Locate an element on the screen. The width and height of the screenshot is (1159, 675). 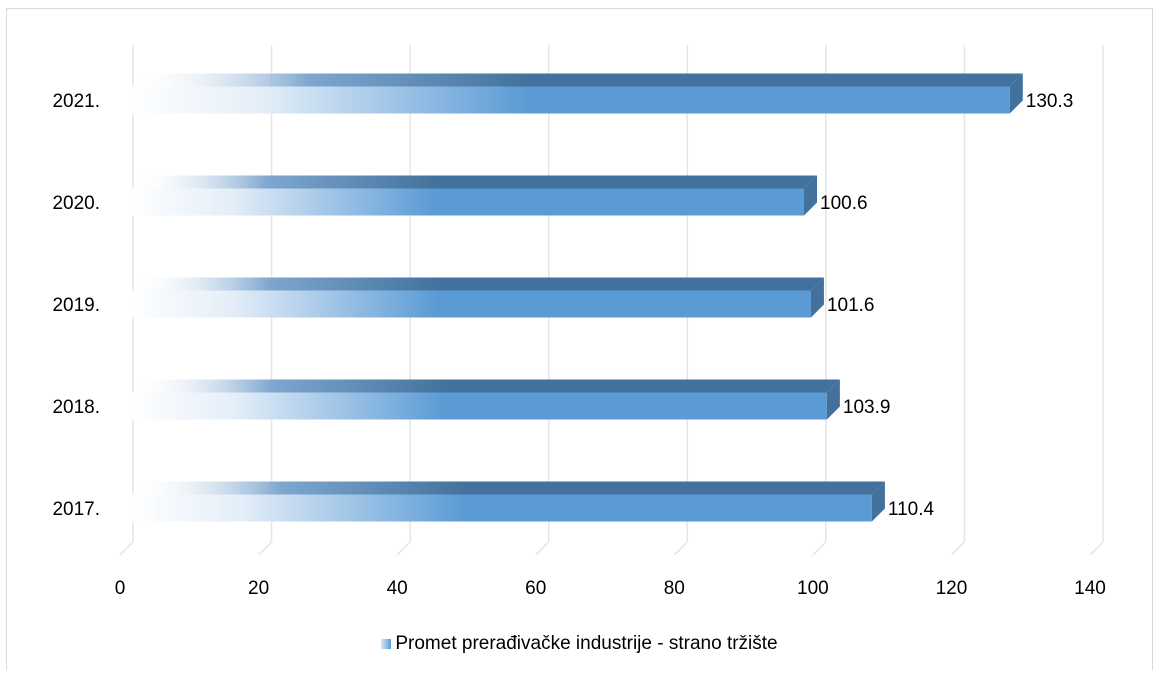
x-tick-label: 40 is located at coordinates (397, 588).